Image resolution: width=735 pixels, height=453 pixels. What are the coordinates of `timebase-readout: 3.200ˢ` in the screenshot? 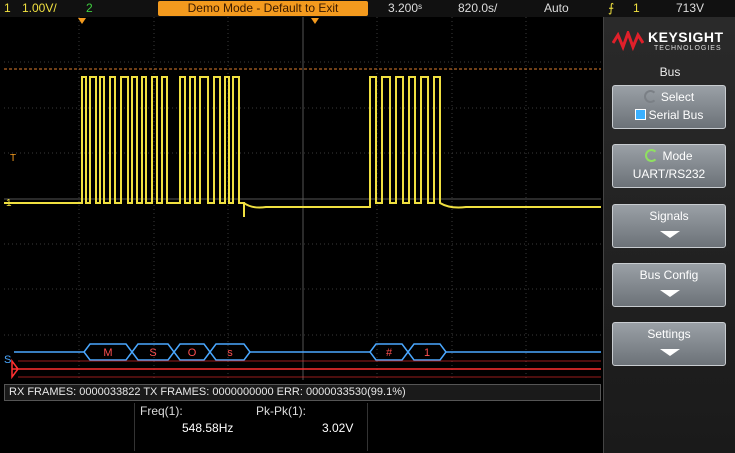 It's located at (405, 8).